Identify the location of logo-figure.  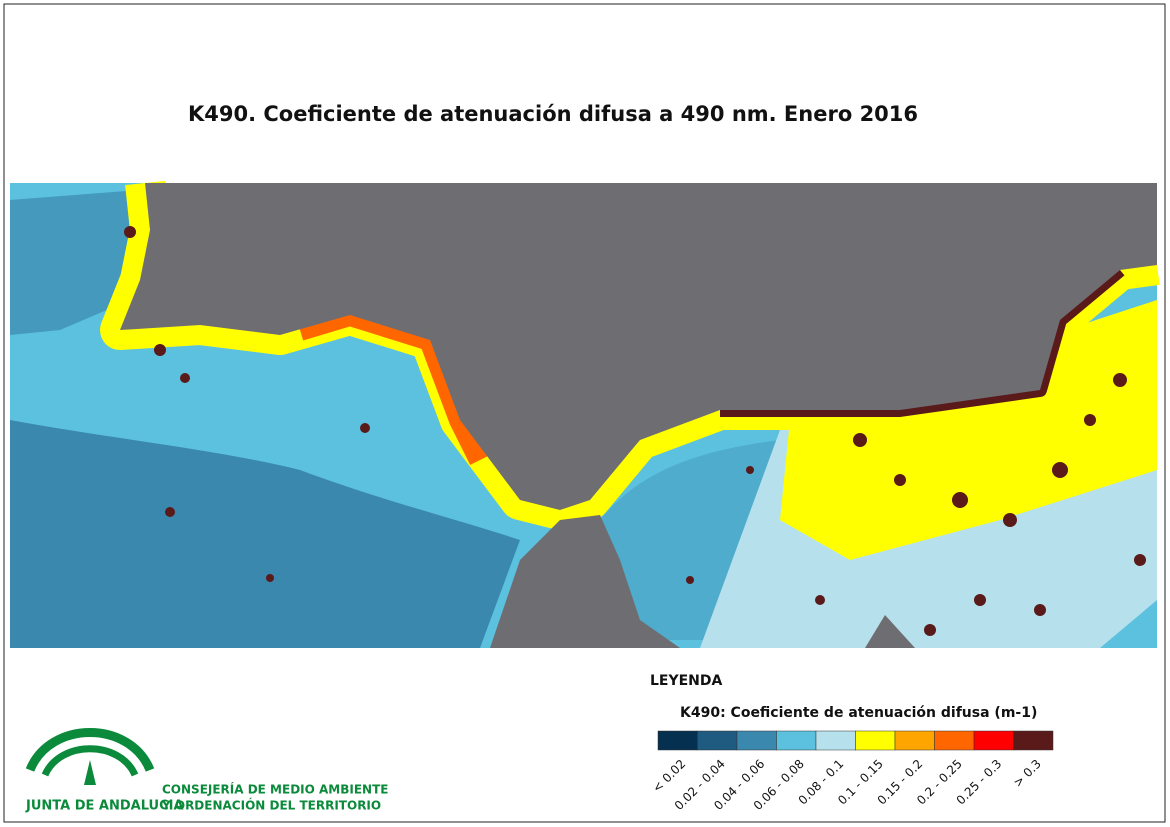
(90, 772).